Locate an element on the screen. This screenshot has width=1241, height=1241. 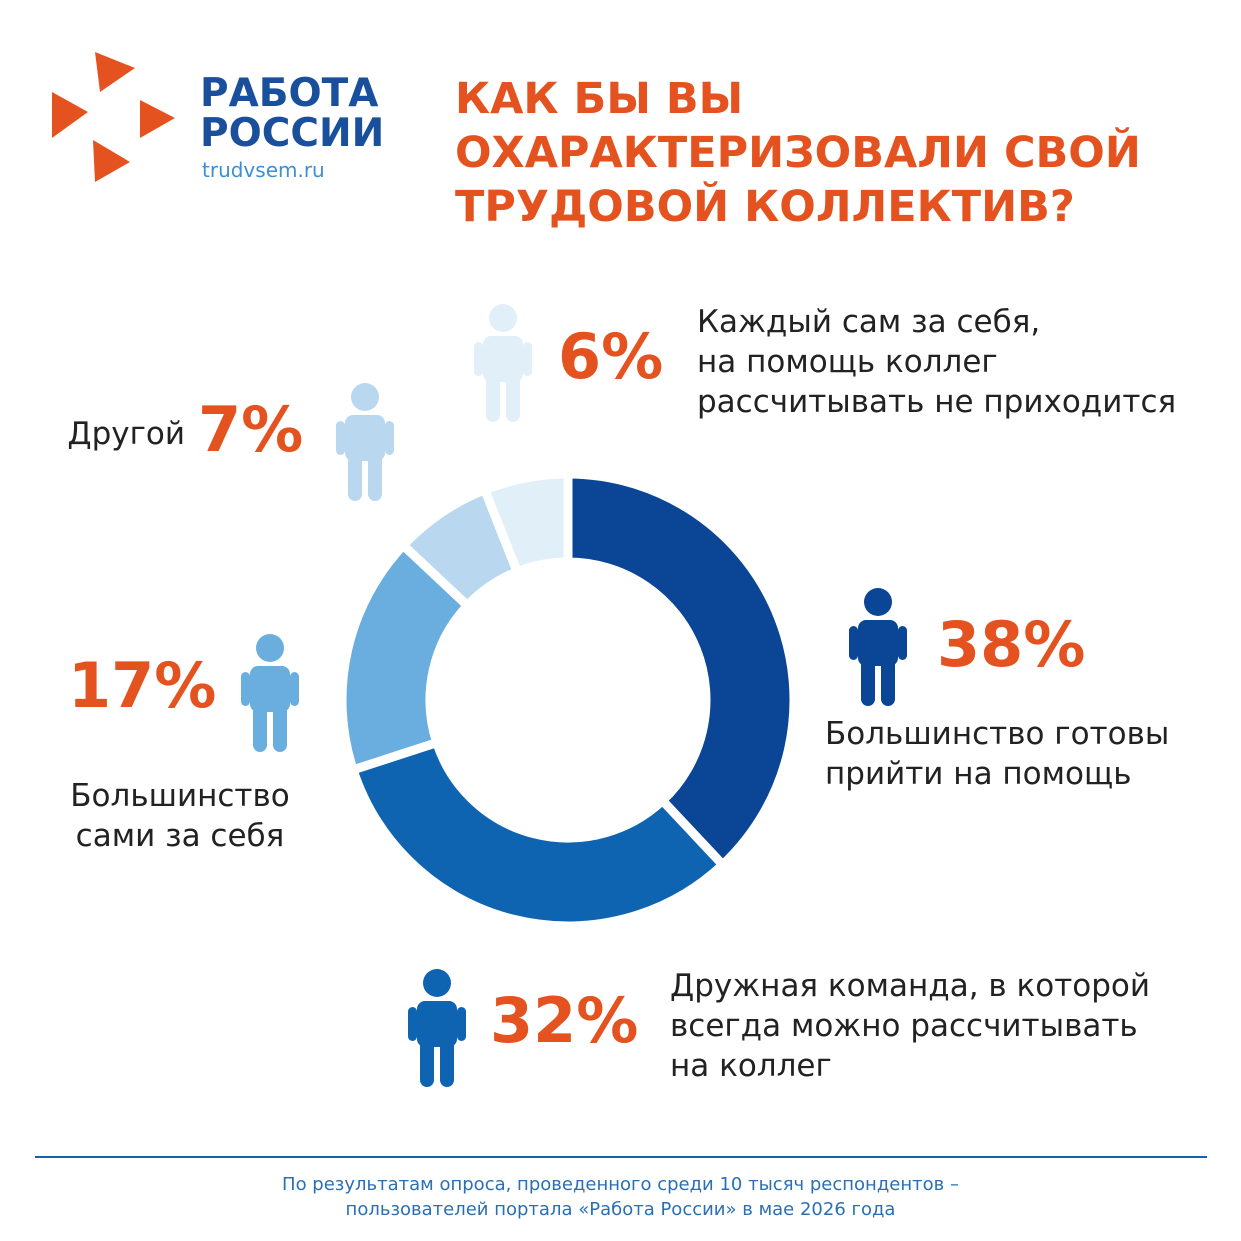
value-label: 17% is located at coordinates (142, 685).